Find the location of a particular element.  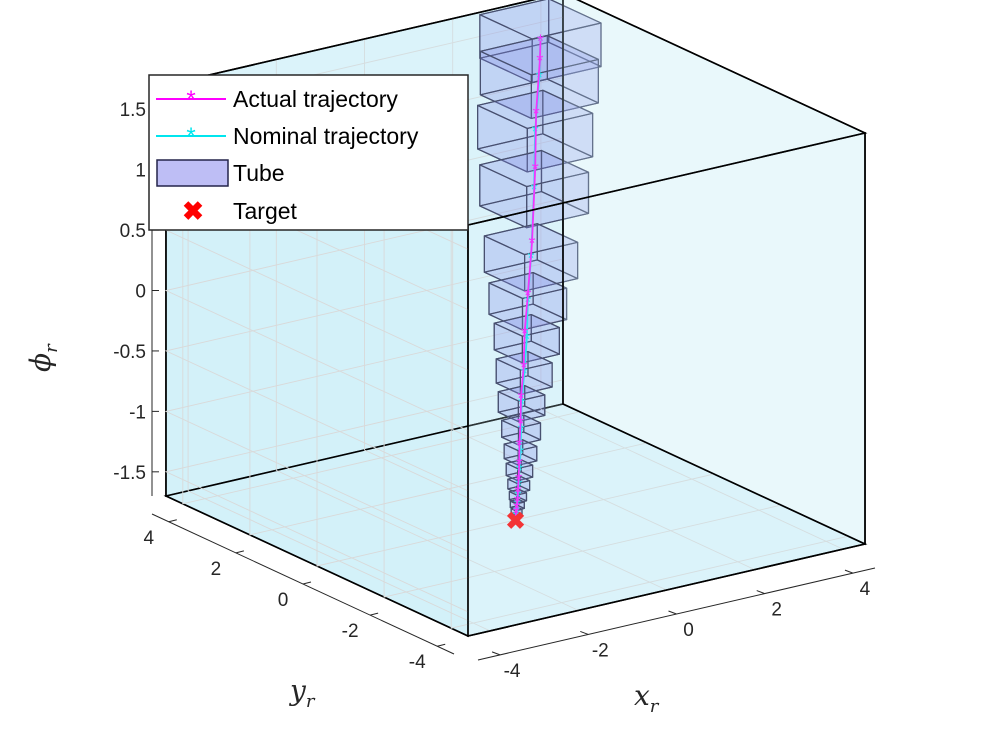

z-tick-label: 0.5 is located at coordinates (133, 231).